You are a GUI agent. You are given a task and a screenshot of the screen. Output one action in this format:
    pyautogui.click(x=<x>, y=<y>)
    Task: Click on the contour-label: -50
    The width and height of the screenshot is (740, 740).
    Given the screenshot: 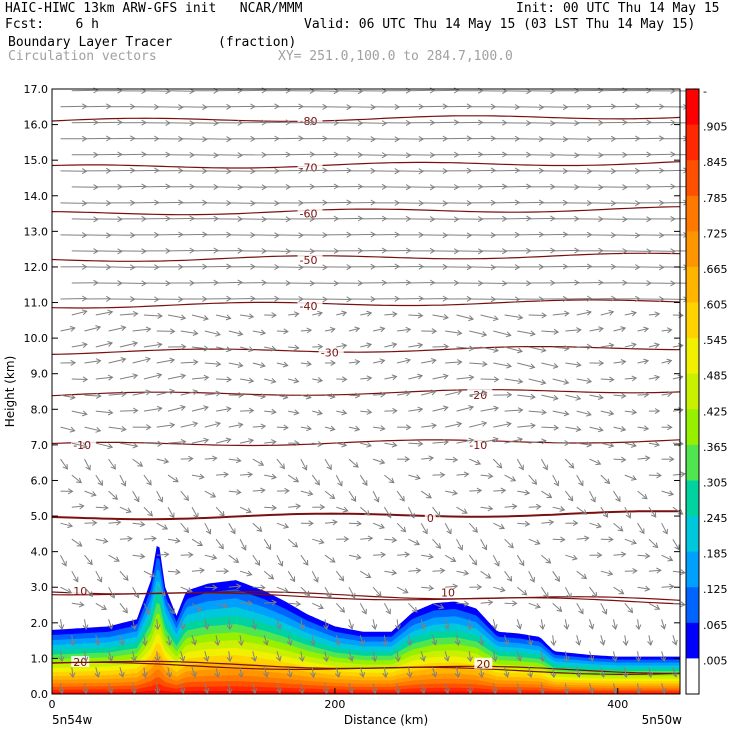 What is the action you would take?
    pyautogui.click(x=309, y=260)
    